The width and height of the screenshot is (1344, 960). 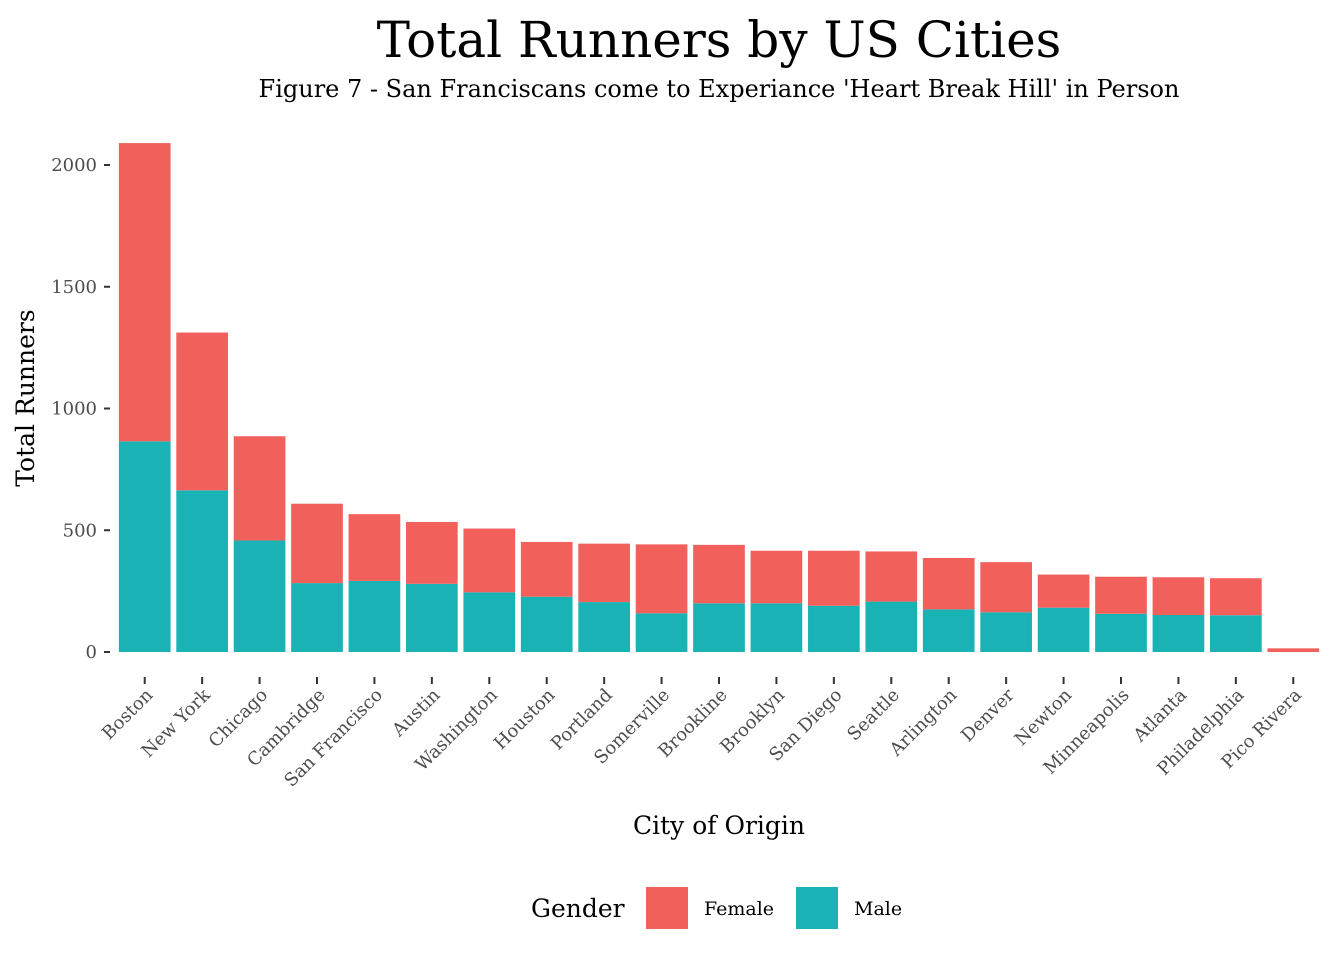 I want to click on bar-female-denver, so click(x=1006, y=587).